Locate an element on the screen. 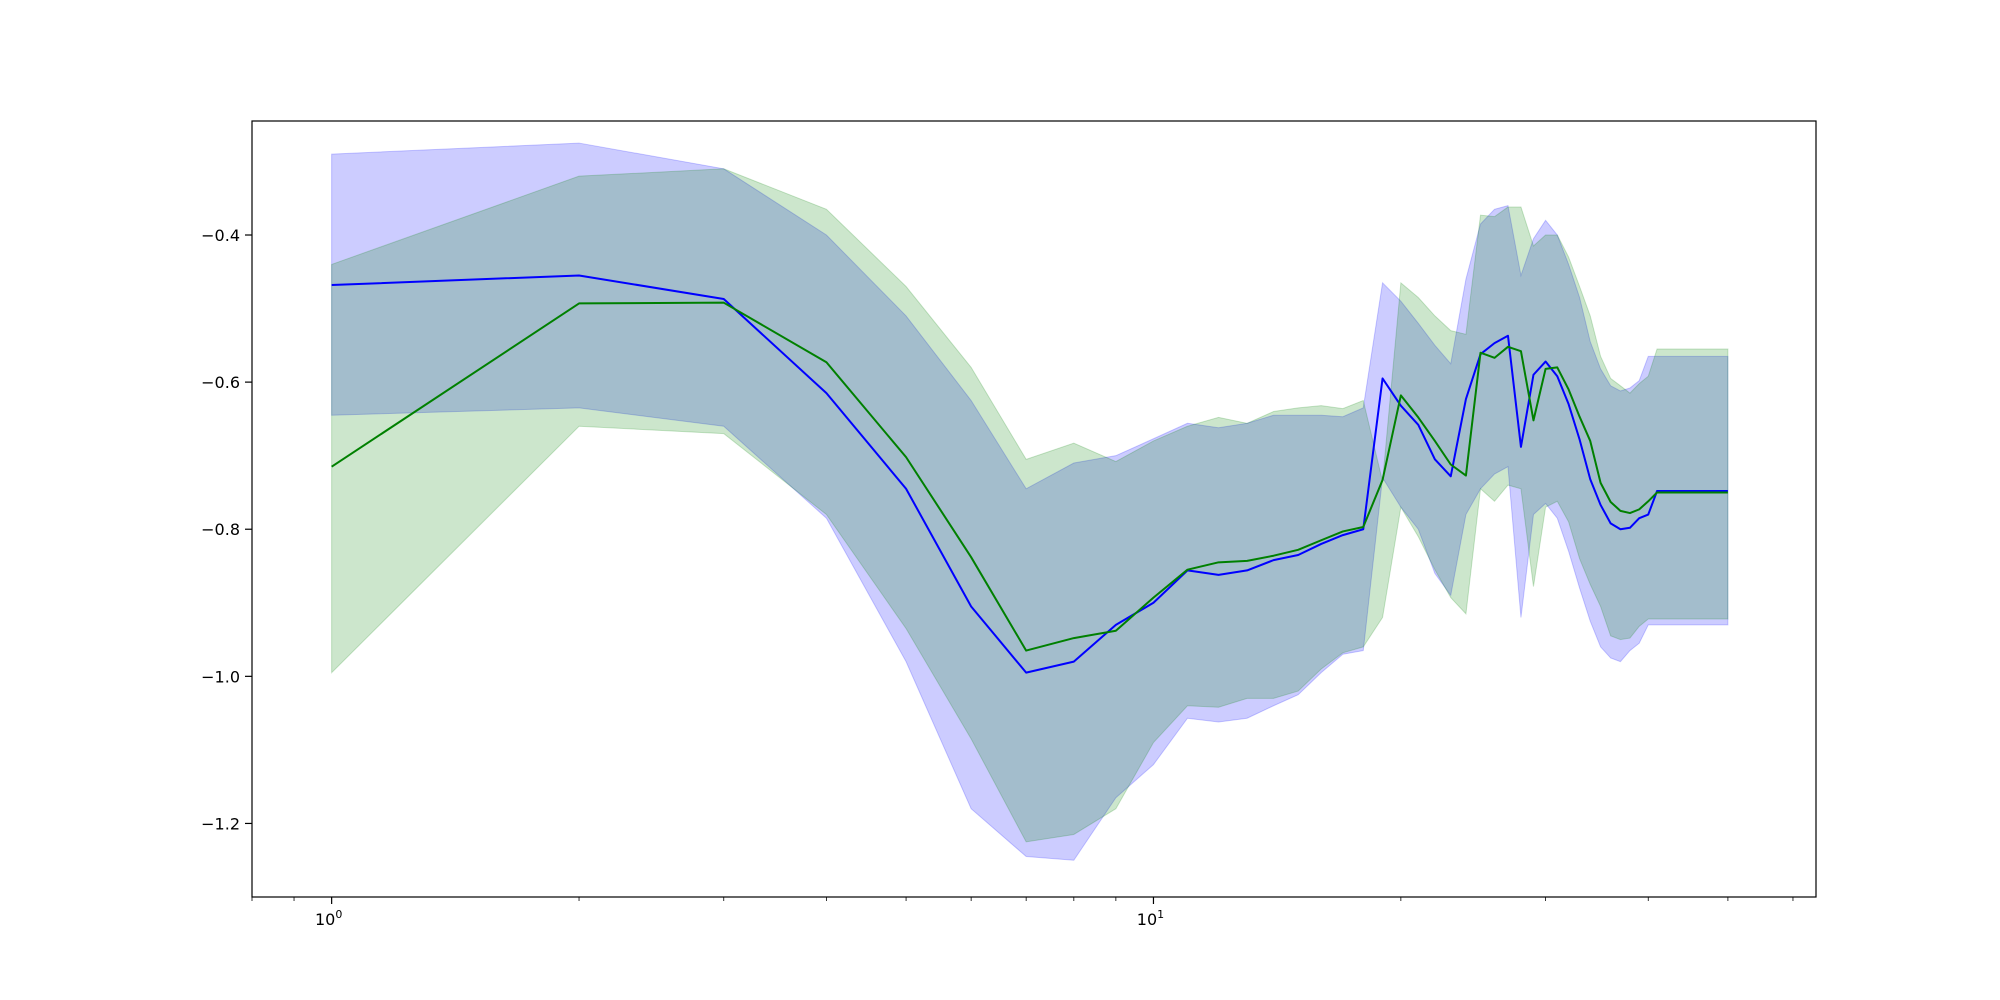 The image size is (2000, 1000). x-tick-label: 10⁰ is located at coordinates (328, 918).